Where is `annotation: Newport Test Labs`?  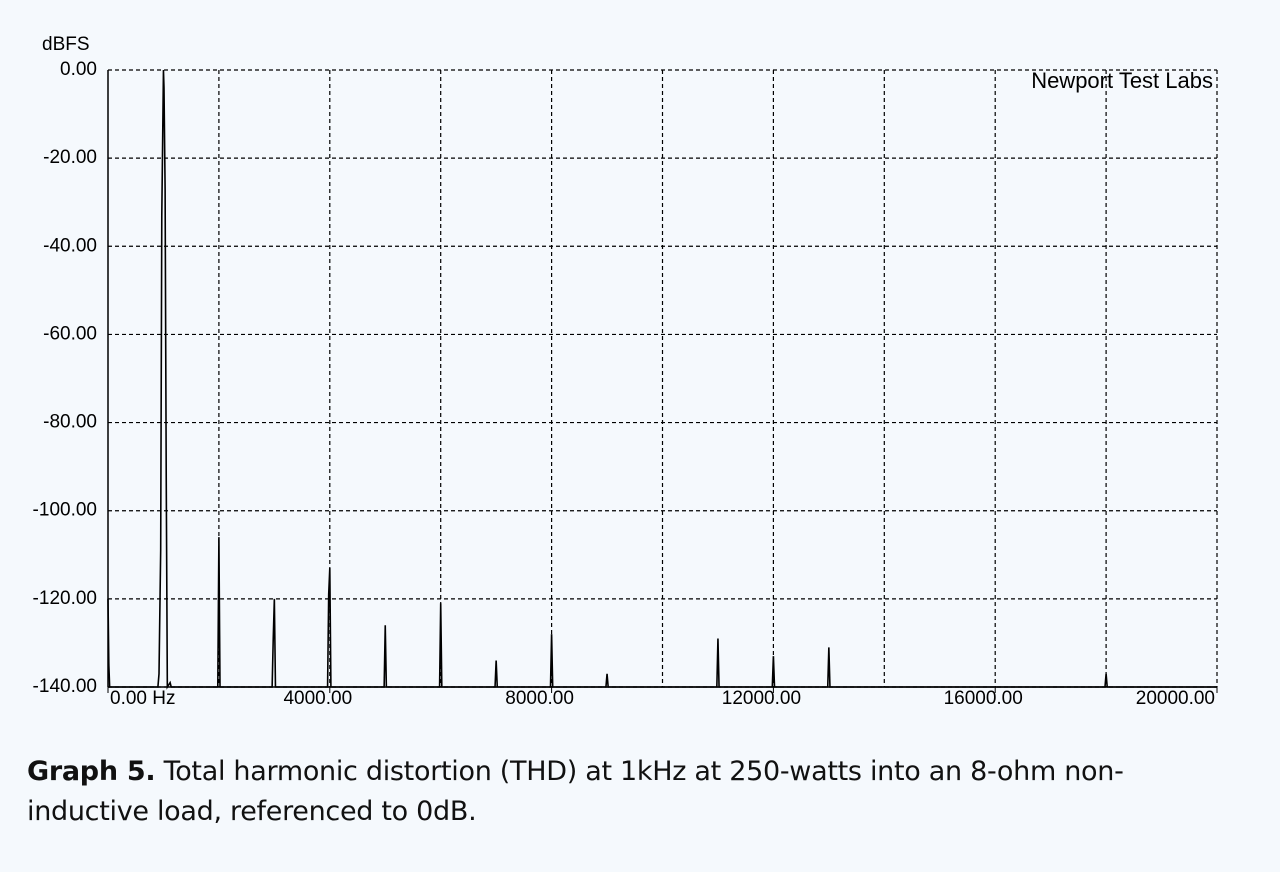 annotation: Newport Test Labs is located at coordinates (1122, 80).